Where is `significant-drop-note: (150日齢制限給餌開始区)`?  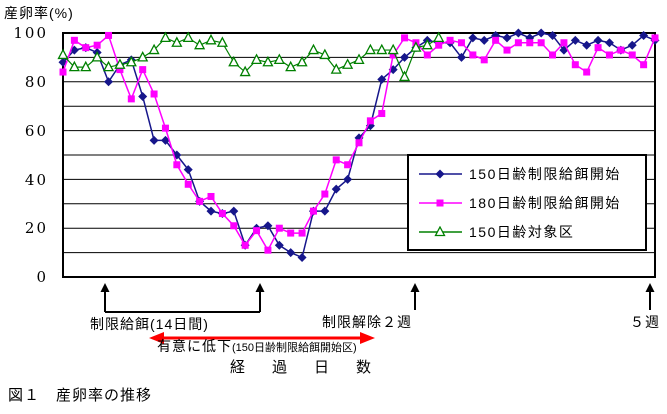 significant-drop-note: (150日齢制限給餌開始区) is located at coordinates (294, 348).